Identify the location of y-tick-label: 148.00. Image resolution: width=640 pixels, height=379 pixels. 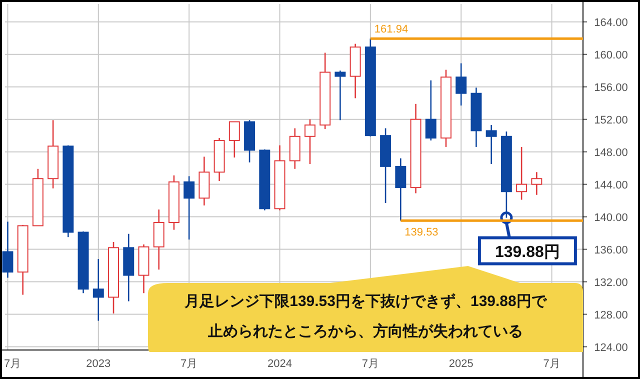
(611, 152).